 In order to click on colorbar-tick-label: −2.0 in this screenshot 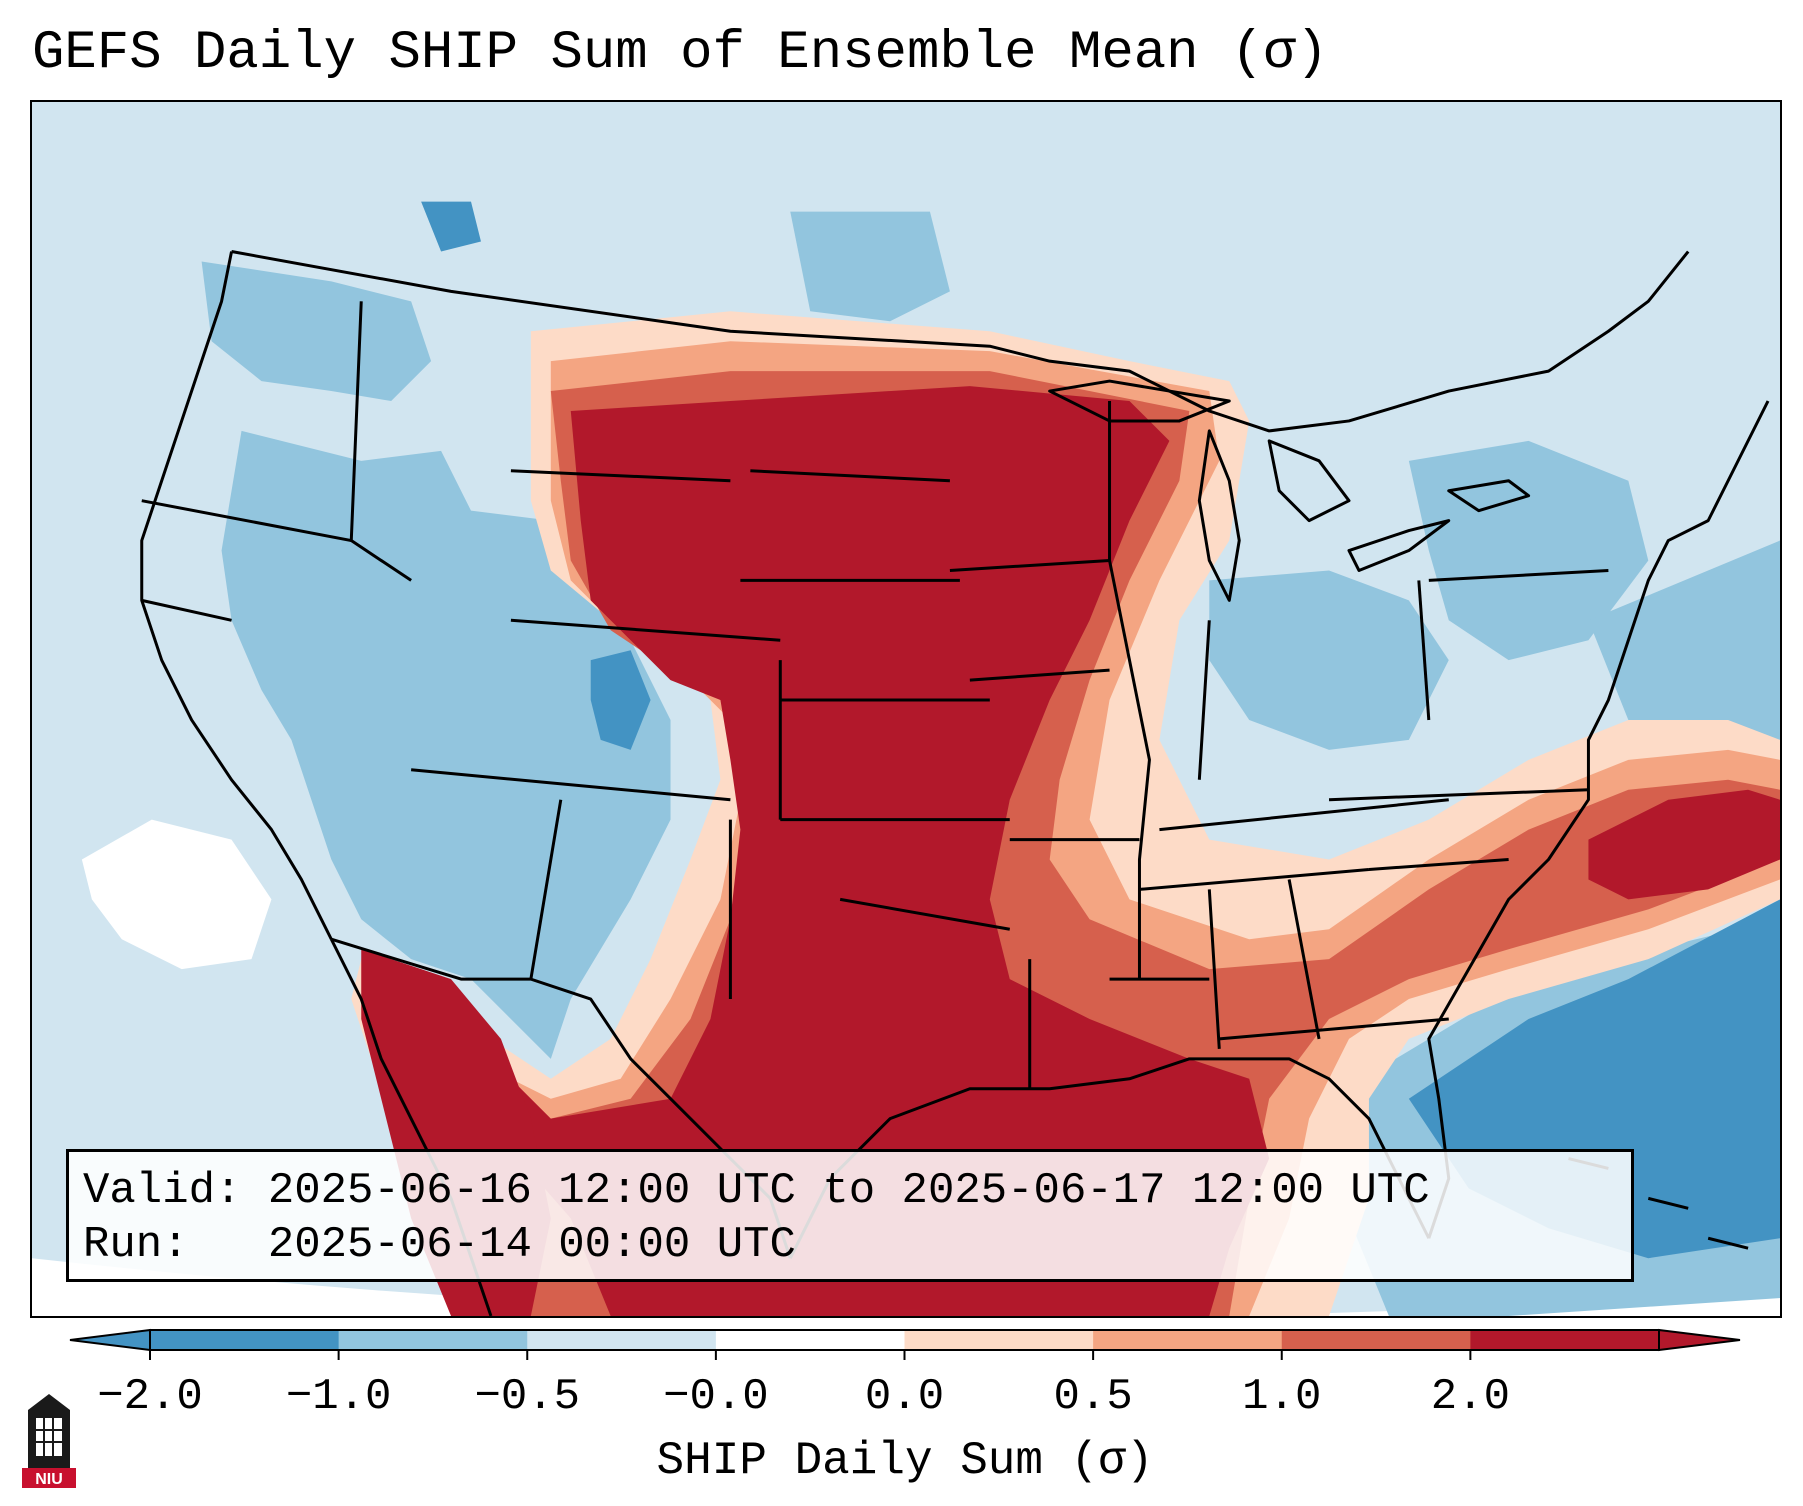, I will do `click(150, 1397)`.